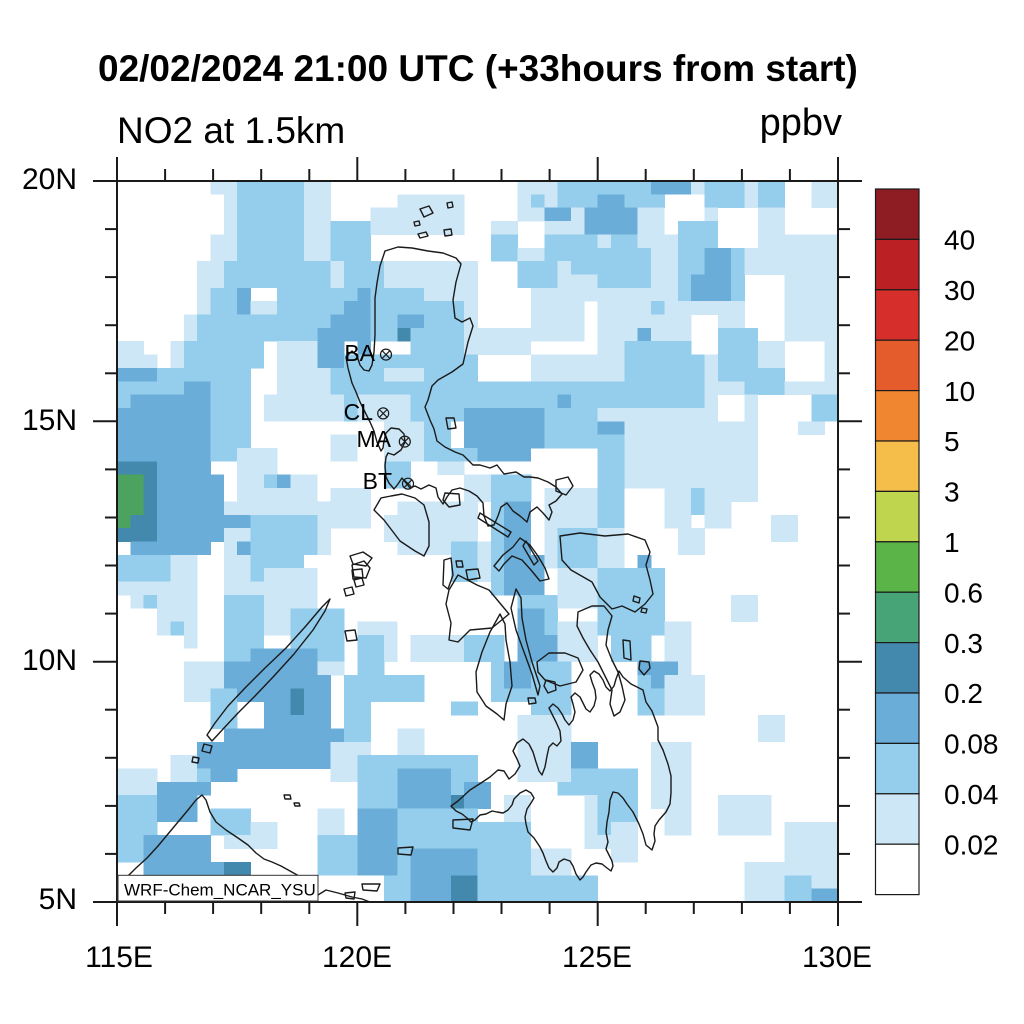 The width and height of the screenshot is (1024, 1024). Describe the element at coordinates (971, 794) in the screenshot. I see `svg-text: 0.04` at that location.